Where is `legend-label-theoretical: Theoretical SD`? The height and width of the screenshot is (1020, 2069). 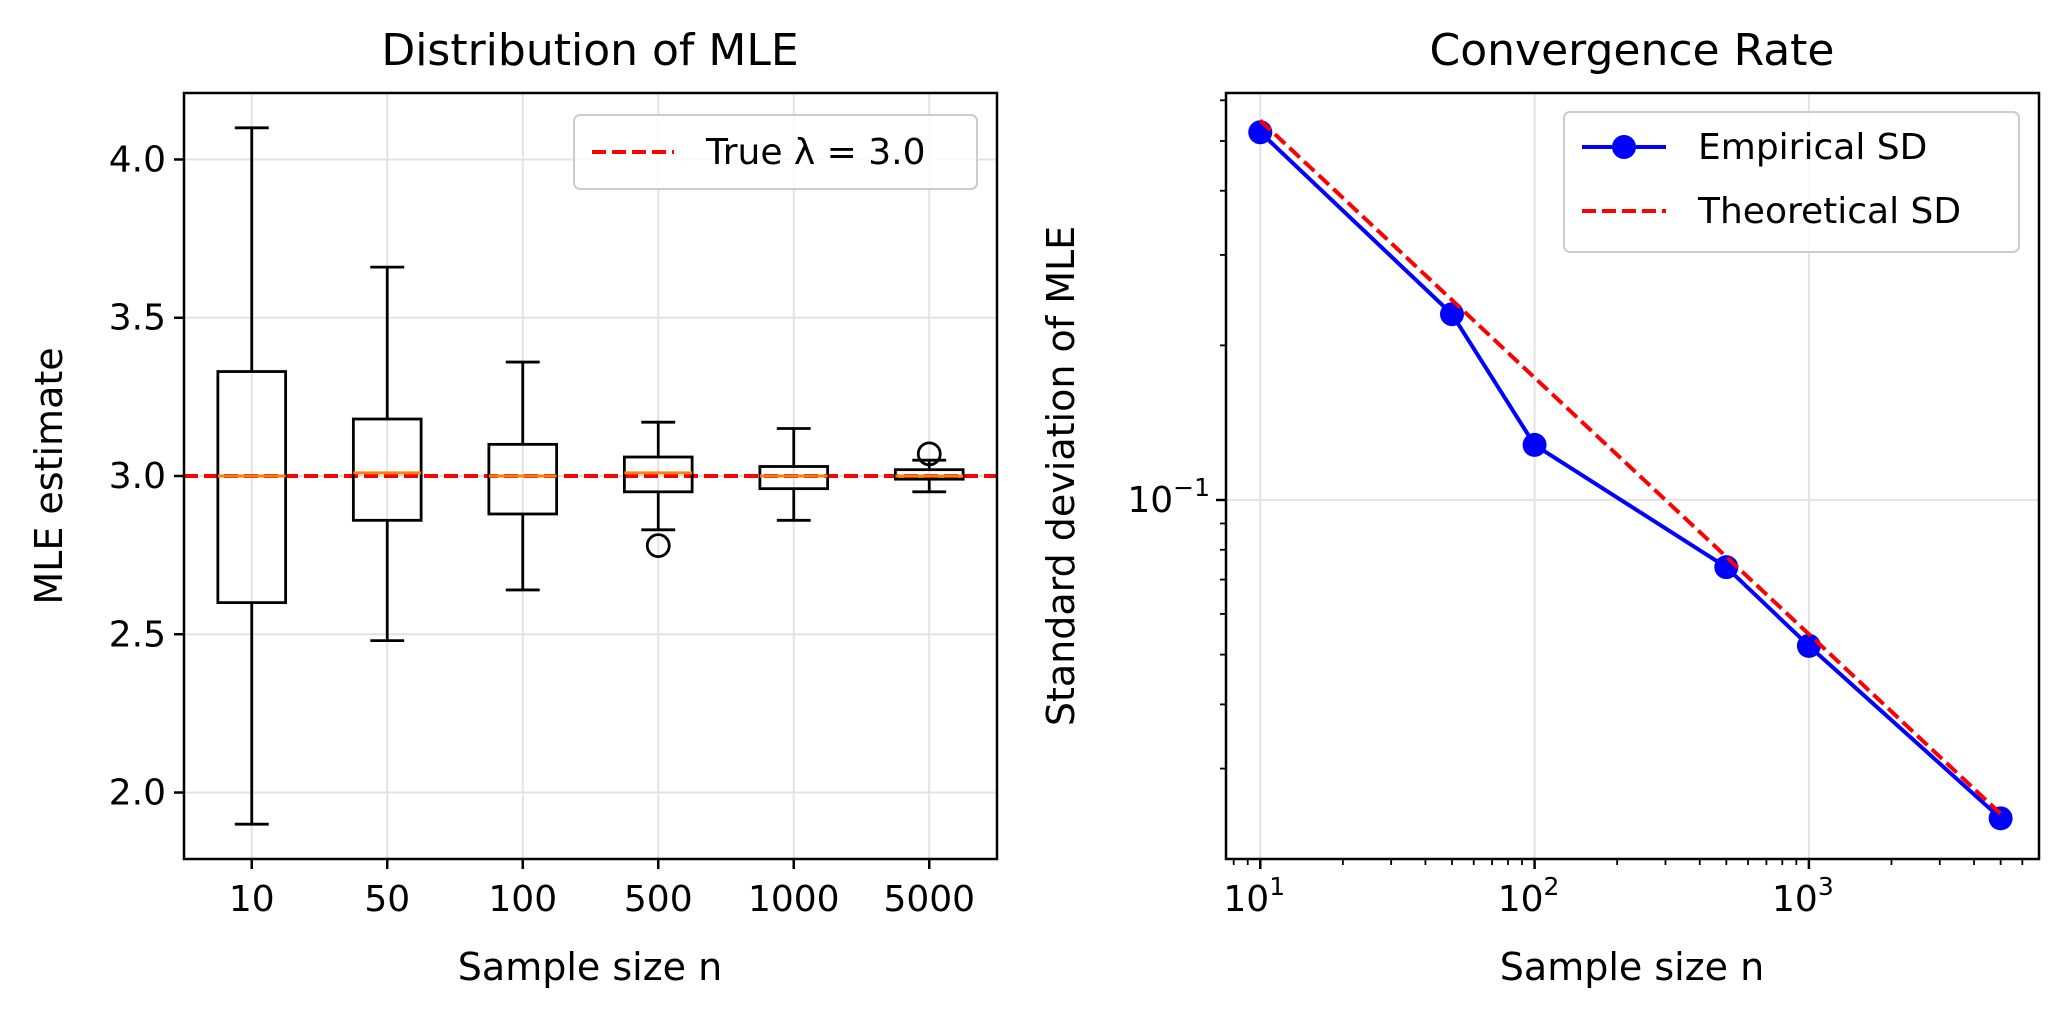 legend-label-theoretical: Theoretical SD is located at coordinates (1829, 211).